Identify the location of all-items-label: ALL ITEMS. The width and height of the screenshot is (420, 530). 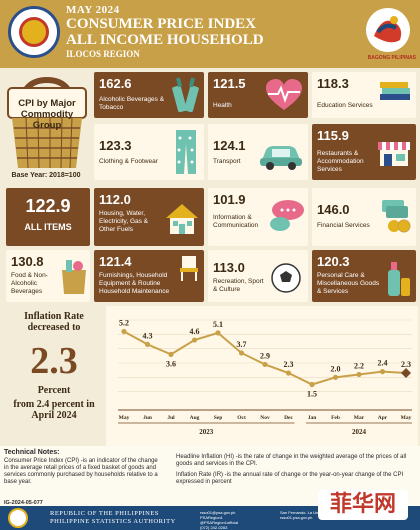
(48, 227).